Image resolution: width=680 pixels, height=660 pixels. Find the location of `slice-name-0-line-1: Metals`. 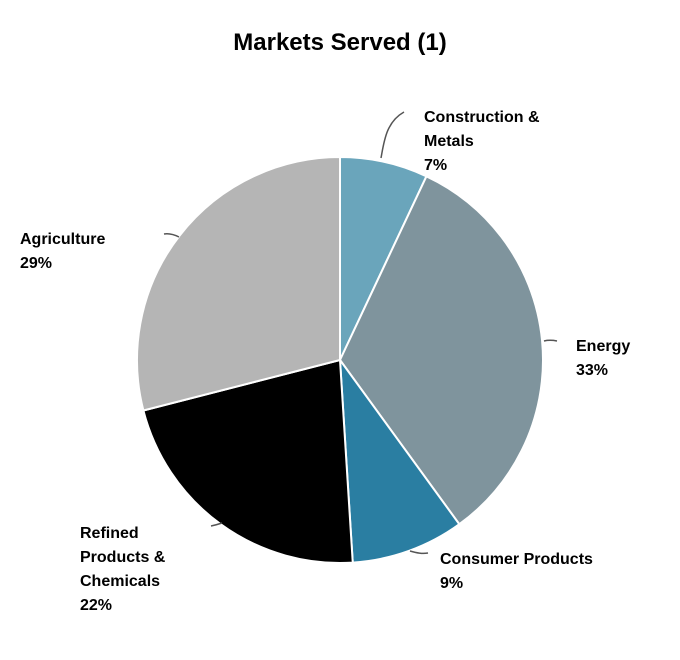

slice-name-0-line-1: Metals is located at coordinates (449, 141).